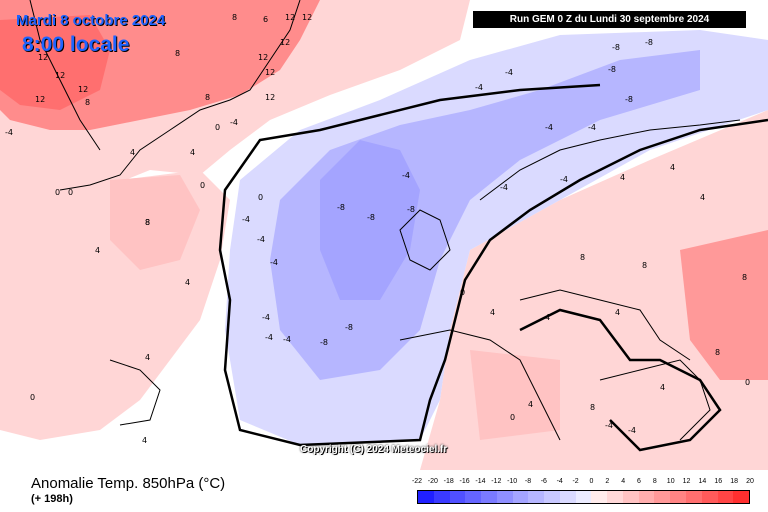  What do you see at coordinates (750, 481) in the screenshot?
I see `color-scale-value: 20` at bounding box center [750, 481].